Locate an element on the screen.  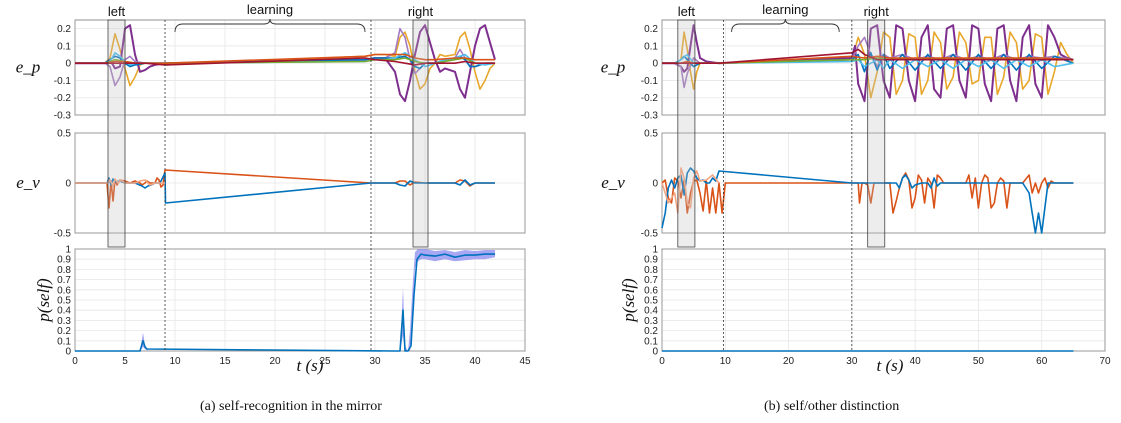
caption-a: (a) self-recognition in the mirror is located at coordinates (291, 406).